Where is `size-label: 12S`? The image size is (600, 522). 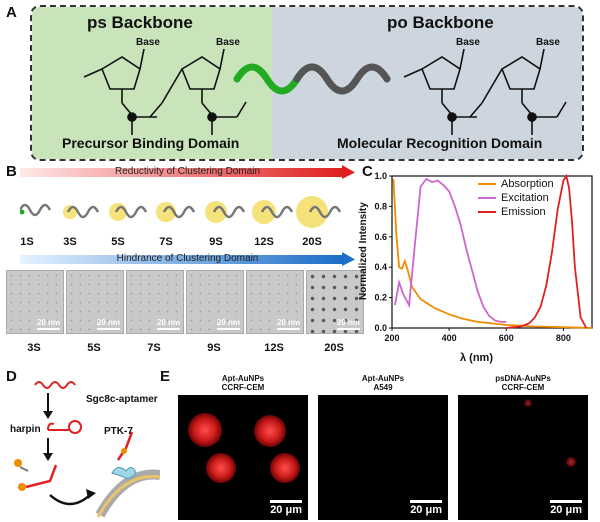
size-label: 12S is located at coordinates (264, 242).